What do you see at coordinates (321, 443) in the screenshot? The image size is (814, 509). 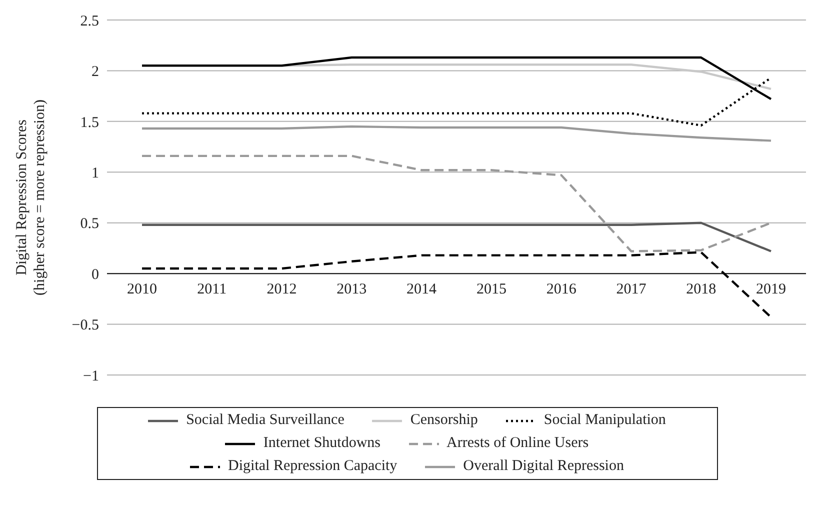 I see `legend-label: Internet Shutdowns` at bounding box center [321, 443].